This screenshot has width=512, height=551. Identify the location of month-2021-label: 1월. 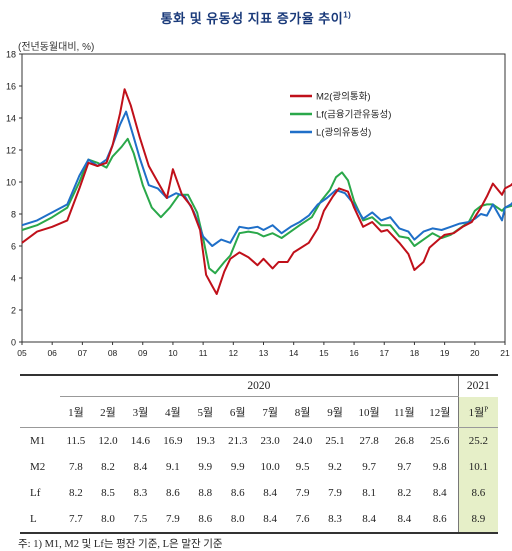
(476, 412).